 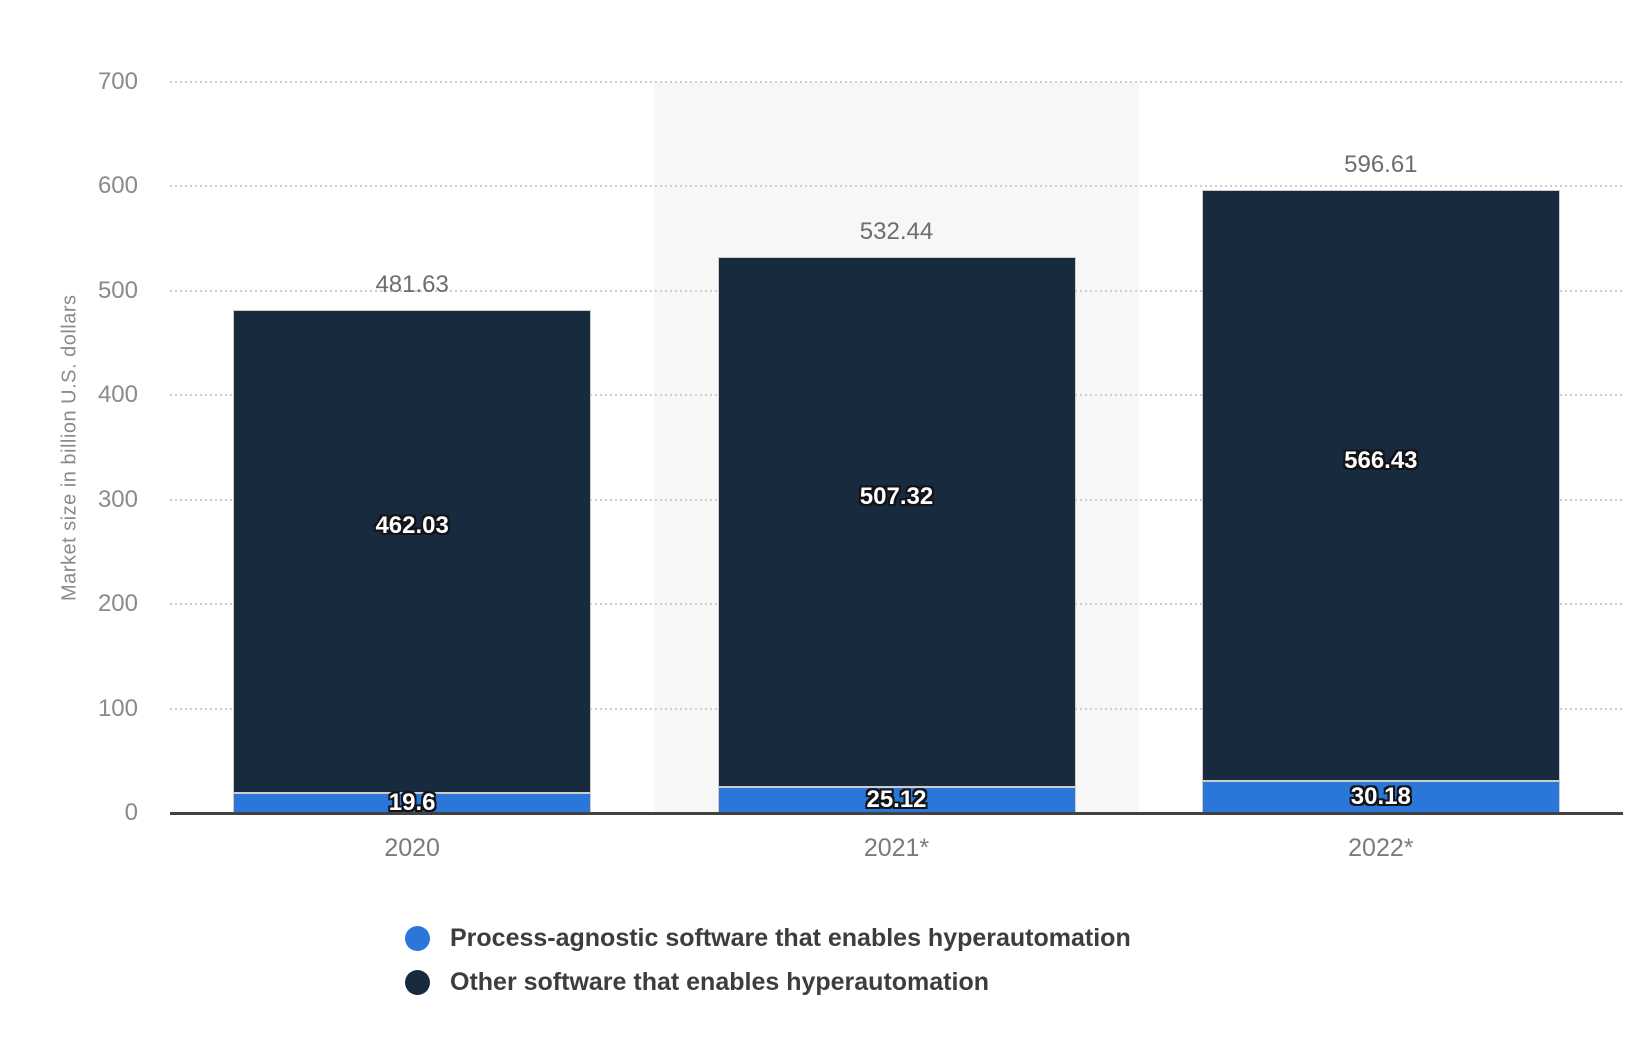 I want to click on y-tick-label: 0, so click(x=131, y=812).